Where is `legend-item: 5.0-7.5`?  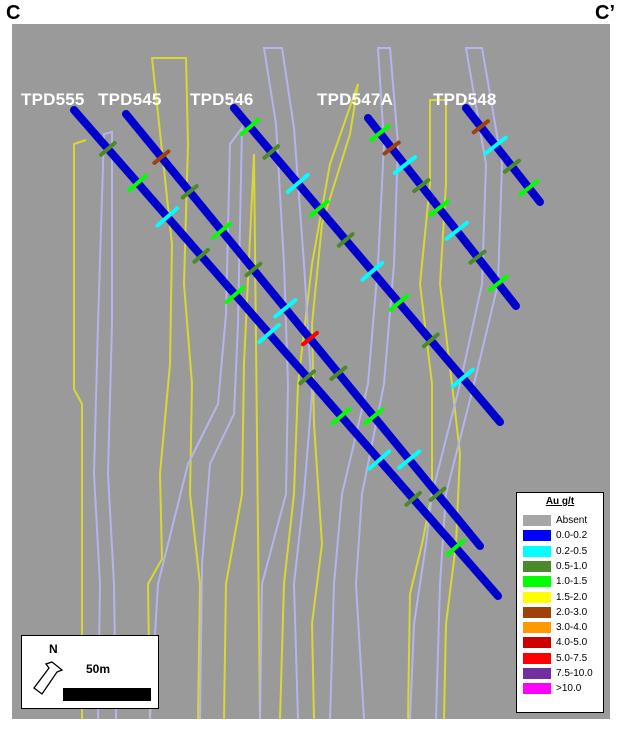
legend-item: 5.0-7.5 is located at coordinates (563, 659).